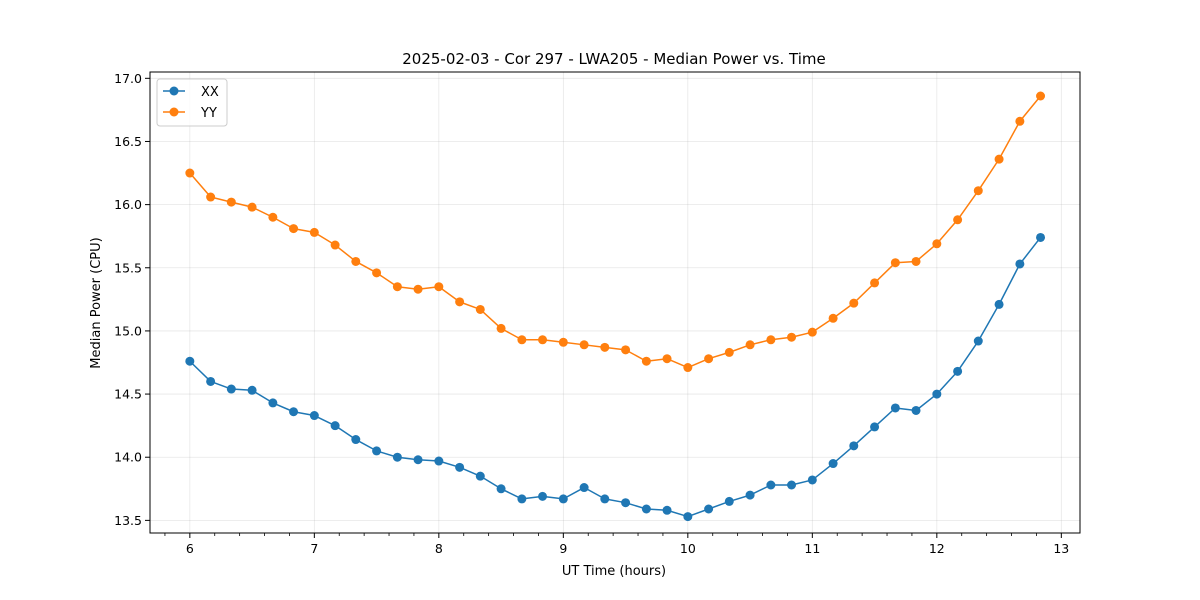 The width and height of the screenshot is (1200, 600). Describe the element at coordinates (128, 267) in the screenshot. I see `y-tick-label: 15.5` at that location.